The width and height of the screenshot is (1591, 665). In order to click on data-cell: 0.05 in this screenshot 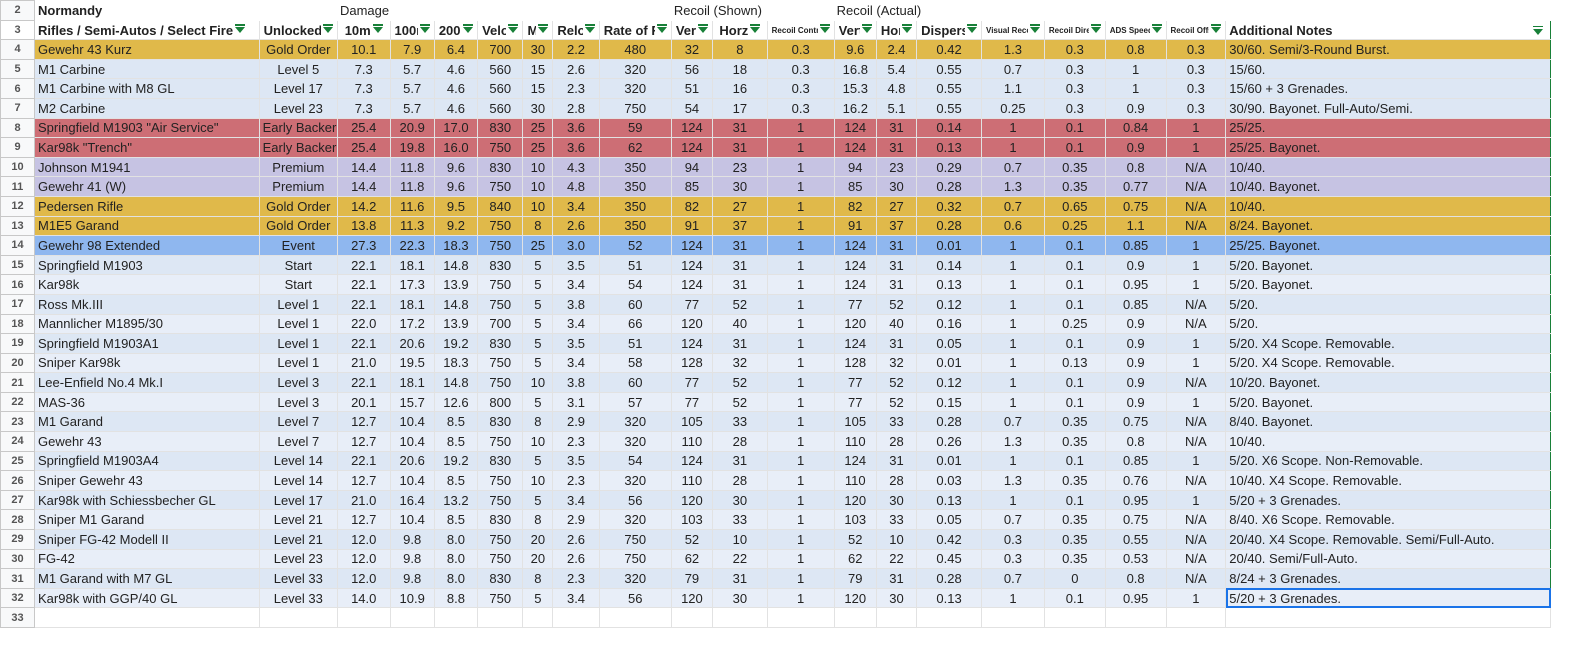, I will do `click(949, 520)`.